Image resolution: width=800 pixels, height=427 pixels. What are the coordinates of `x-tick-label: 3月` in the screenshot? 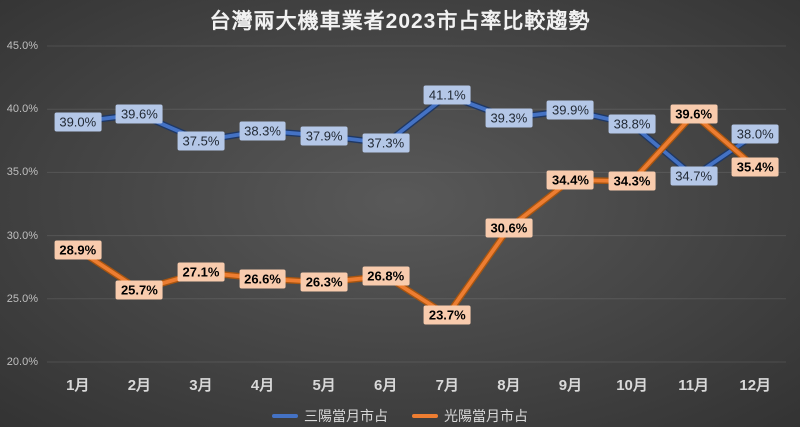 It's located at (201, 385).